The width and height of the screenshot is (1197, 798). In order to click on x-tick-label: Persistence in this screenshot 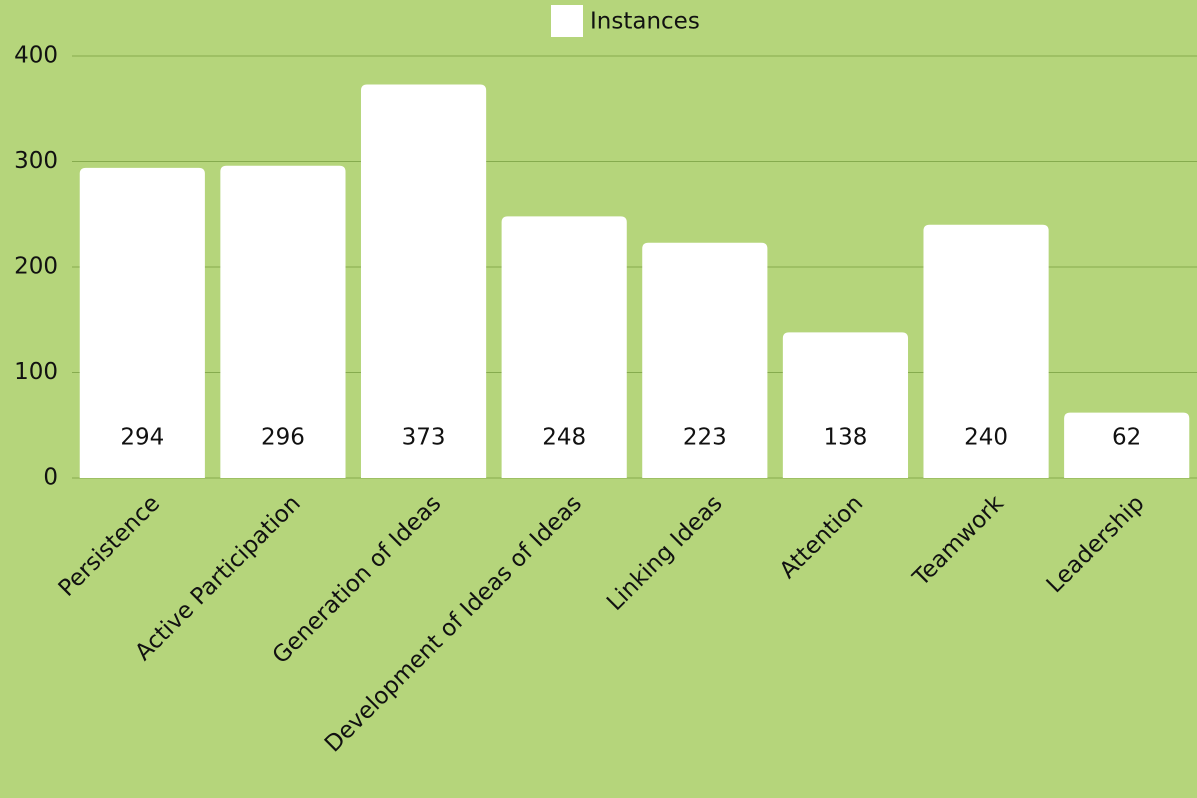, I will do `click(109, 545)`.